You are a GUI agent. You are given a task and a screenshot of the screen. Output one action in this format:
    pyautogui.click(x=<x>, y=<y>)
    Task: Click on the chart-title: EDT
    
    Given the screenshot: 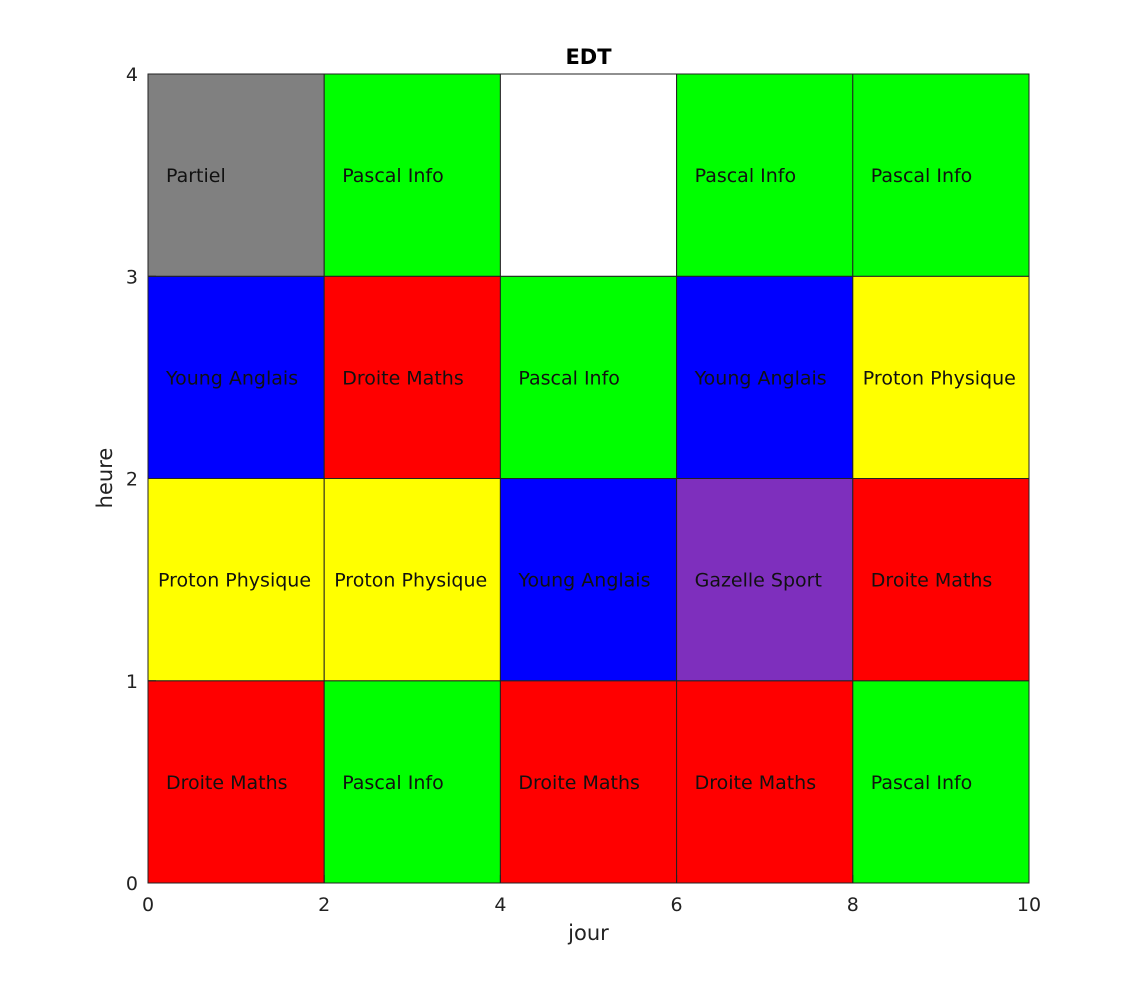 What is the action you would take?
    pyautogui.click(x=588, y=57)
    